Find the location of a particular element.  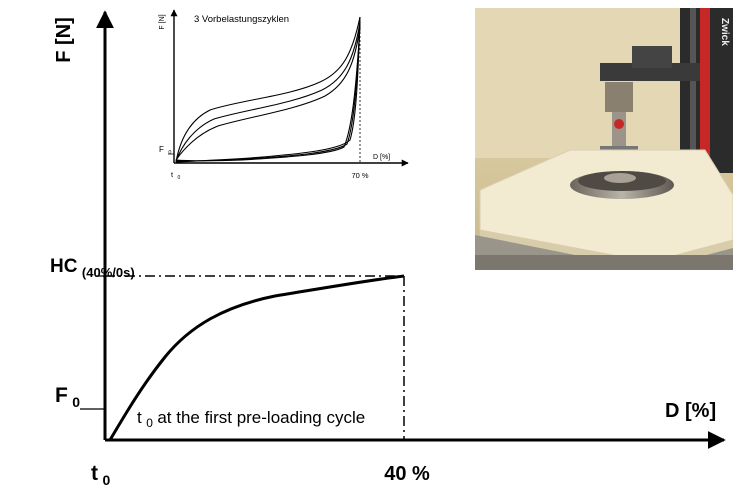

t0-label: t 0 is located at coordinates (100, 475).